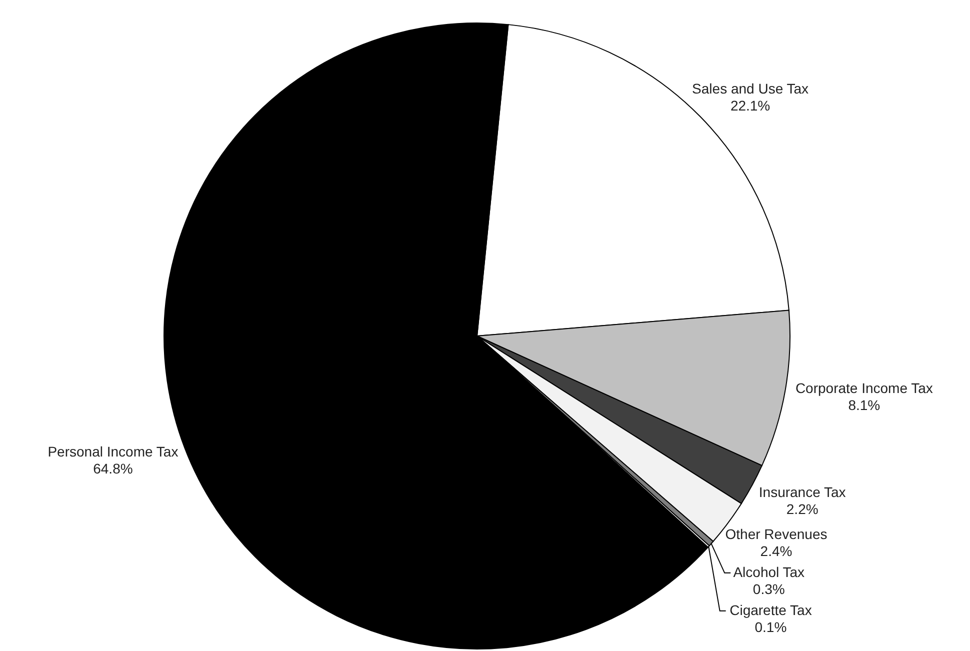 The image size is (970, 651). Describe the element at coordinates (864, 404) in the screenshot. I see `data-label: 8.1%` at that location.